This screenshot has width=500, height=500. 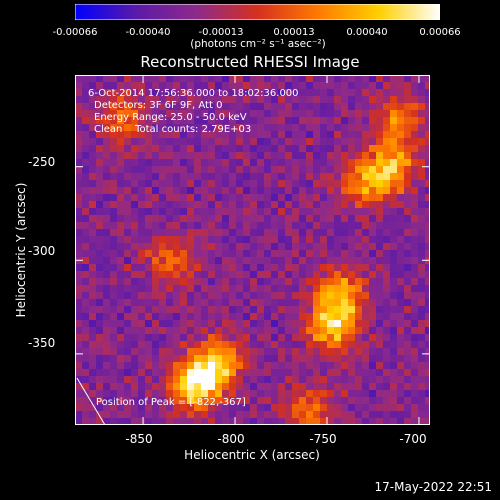 I want to click on y-axis-label: Heliocentric Y (arcsec), so click(x=21, y=250).